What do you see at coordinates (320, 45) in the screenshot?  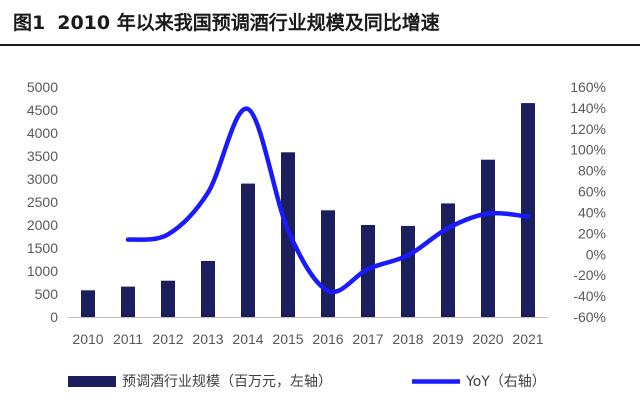 I see `title-divider` at bounding box center [320, 45].